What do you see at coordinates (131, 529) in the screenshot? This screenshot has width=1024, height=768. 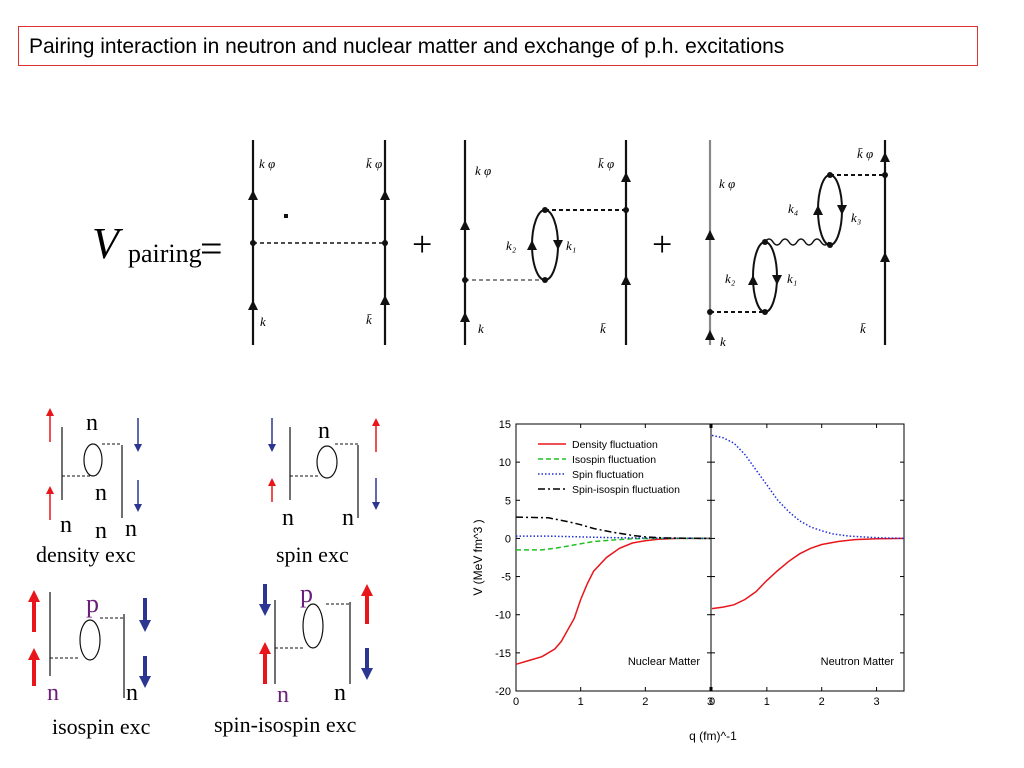 I see `density-label-n5: n` at bounding box center [131, 529].